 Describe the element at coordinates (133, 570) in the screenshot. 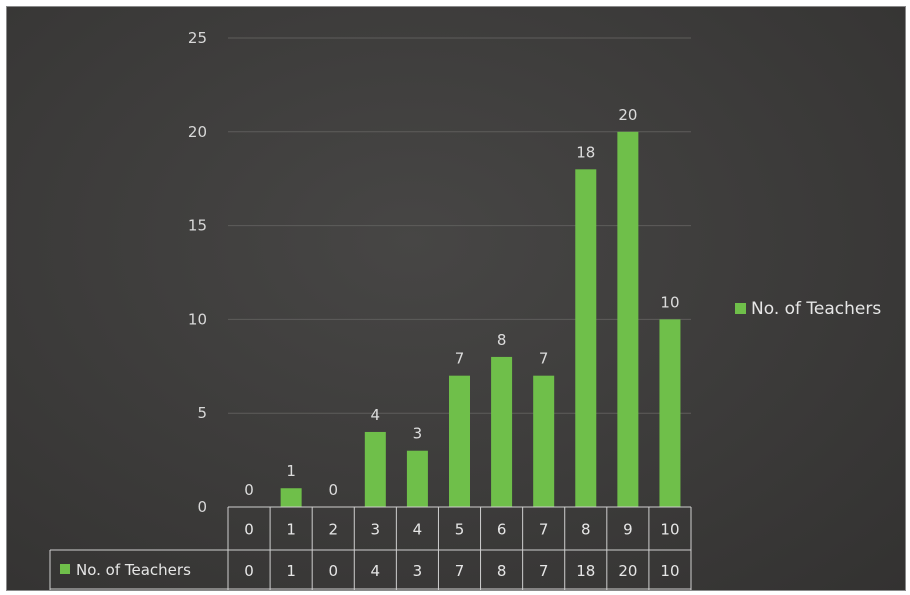

I see `table-series-label: No. of Teachers` at that location.